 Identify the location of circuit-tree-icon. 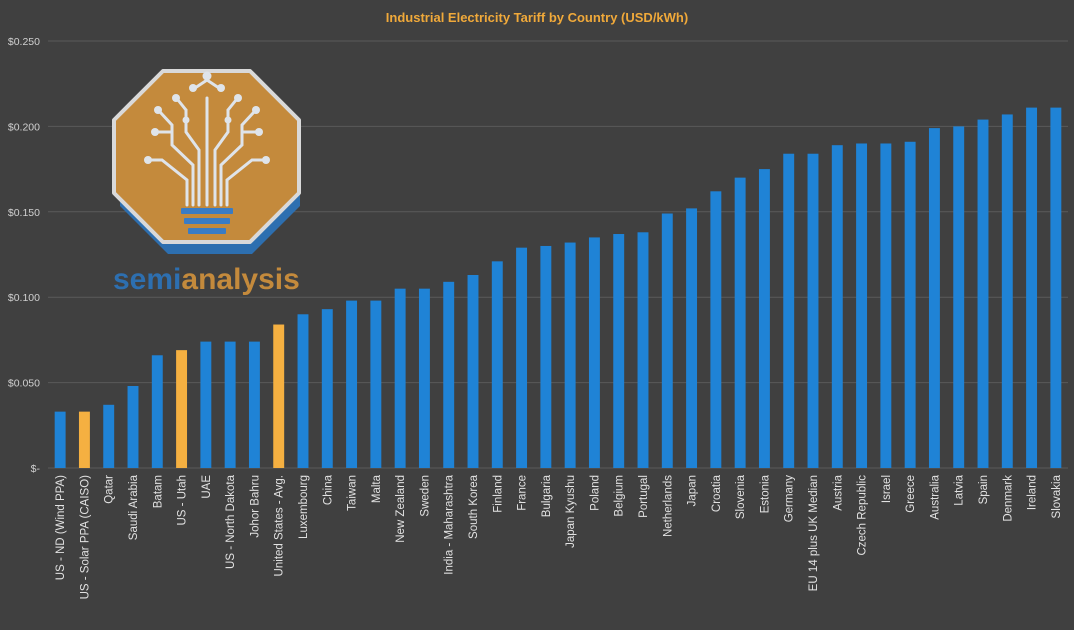
(207, 142).